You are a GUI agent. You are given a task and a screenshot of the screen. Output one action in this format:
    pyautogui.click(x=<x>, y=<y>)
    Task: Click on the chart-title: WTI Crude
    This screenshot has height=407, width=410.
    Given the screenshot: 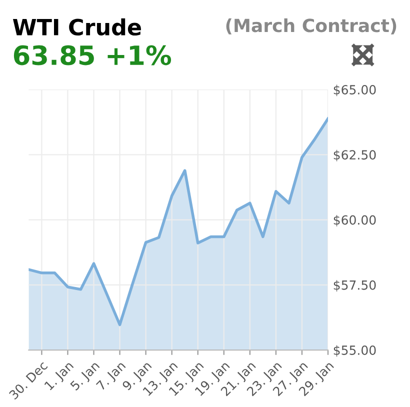 What is the action you would take?
    pyautogui.click(x=76, y=27)
    